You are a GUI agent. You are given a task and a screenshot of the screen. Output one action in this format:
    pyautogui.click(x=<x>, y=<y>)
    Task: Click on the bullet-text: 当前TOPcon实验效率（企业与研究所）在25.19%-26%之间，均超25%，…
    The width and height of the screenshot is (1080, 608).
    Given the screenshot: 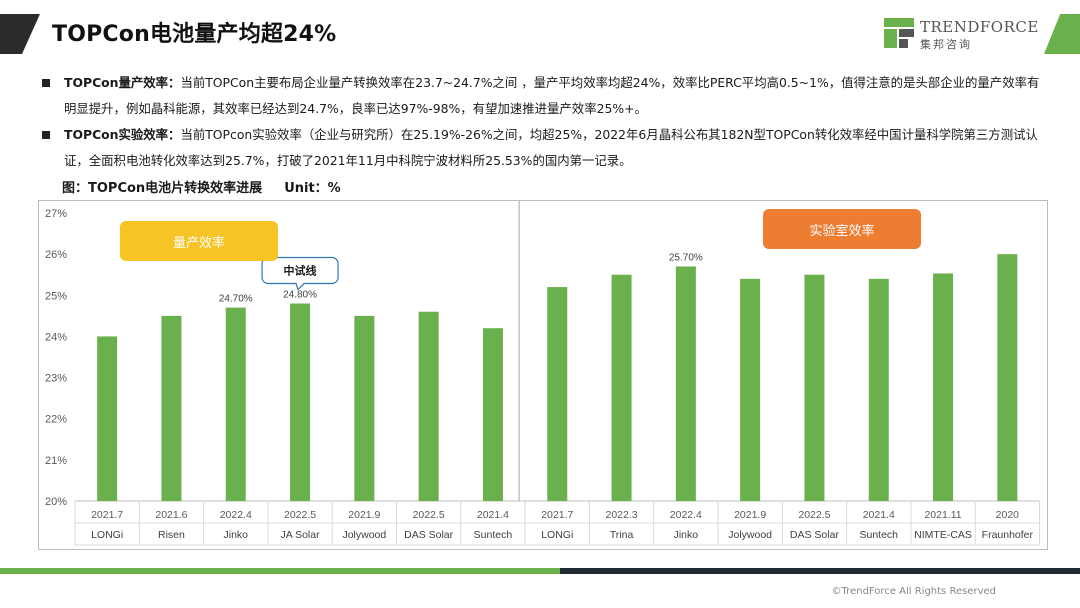 What is the action you would take?
    pyautogui.click(x=551, y=147)
    